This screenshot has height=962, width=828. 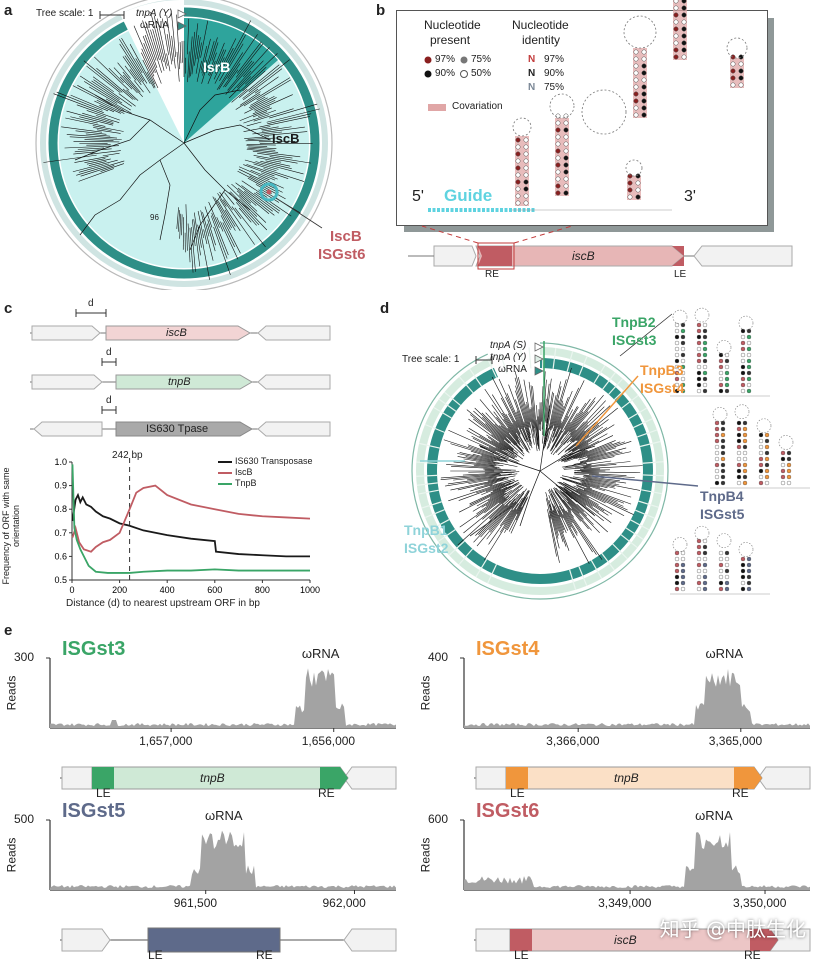 What do you see at coordinates (176, 333) in the screenshot?
I see `gene-iscb: iscB` at bounding box center [176, 333].